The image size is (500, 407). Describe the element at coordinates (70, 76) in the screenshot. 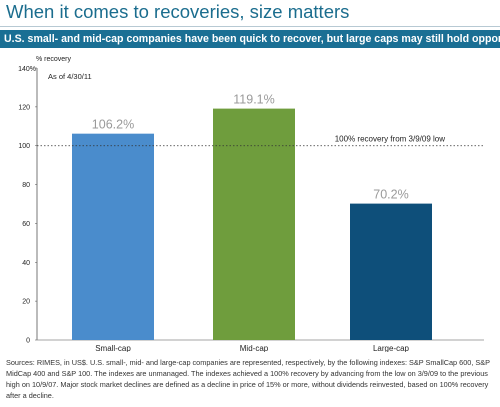

I see `as-of-note: As of 4/30/11` at that location.